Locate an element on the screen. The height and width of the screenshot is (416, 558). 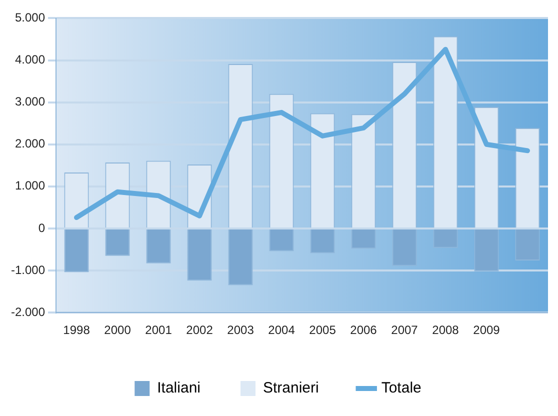
x-tick-label: 2005 is located at coordinates (322, 330).